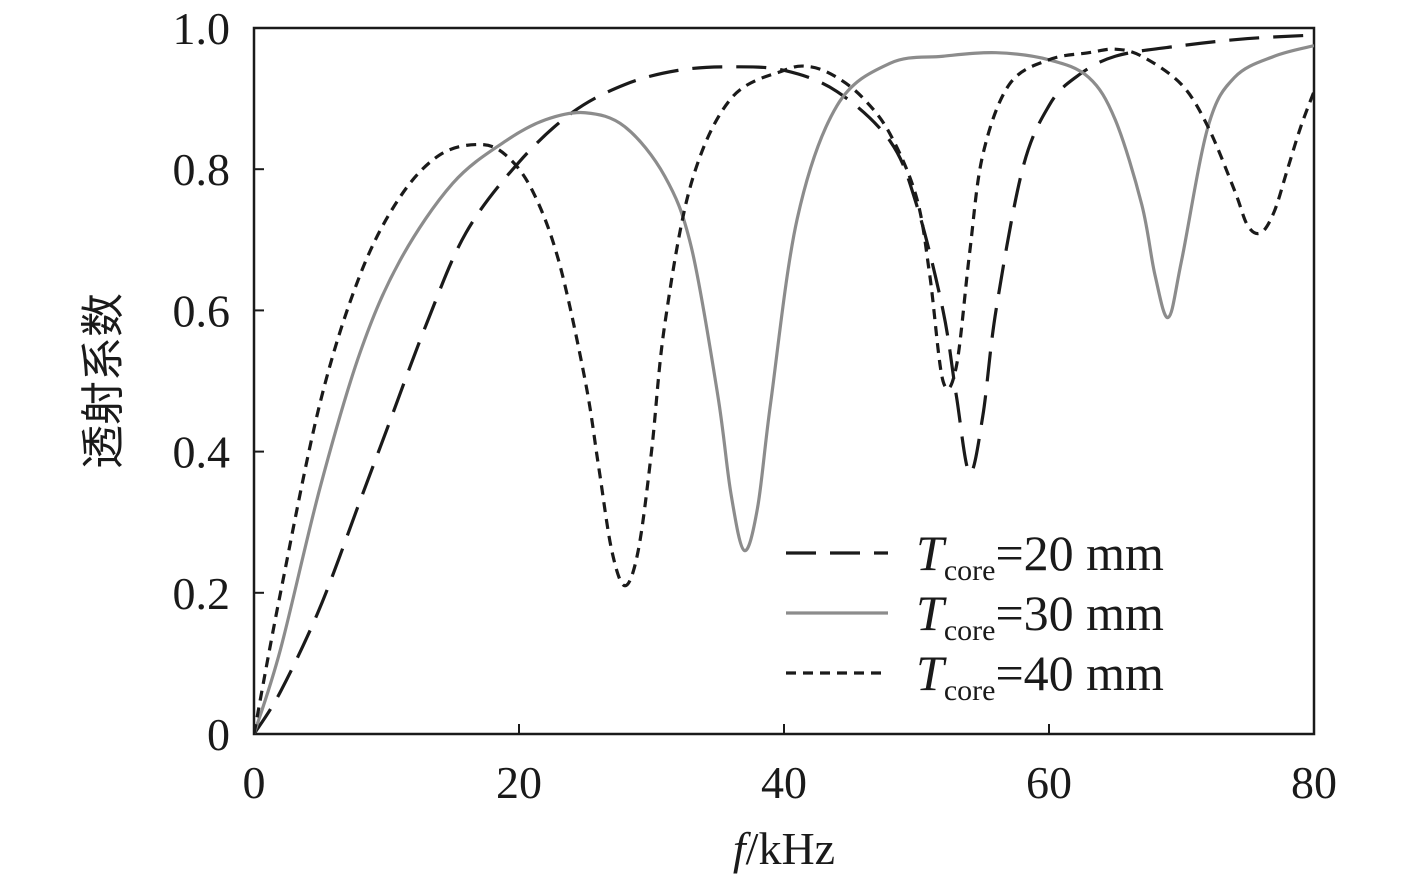 This screenshot has height=882, width=1417. I want to click on x-tick-label: 60, so click(1049, 782).